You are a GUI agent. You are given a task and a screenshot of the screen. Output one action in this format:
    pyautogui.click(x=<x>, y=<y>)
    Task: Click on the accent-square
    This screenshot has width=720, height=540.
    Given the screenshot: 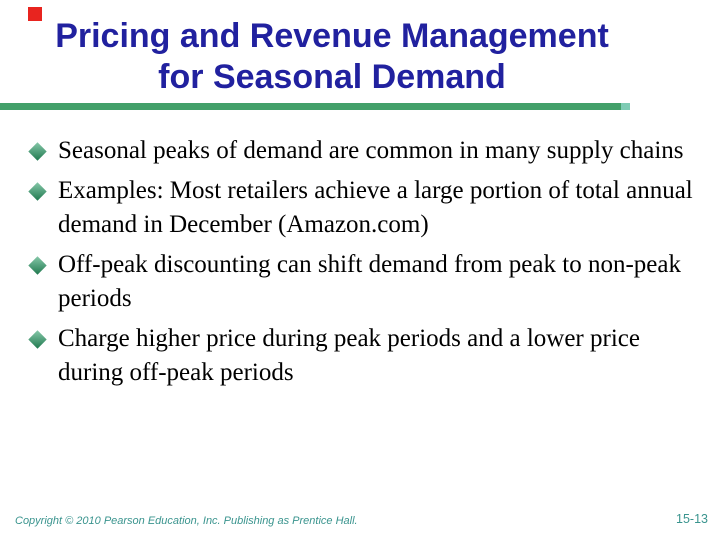 What is the action you would take?
    pyautogui.click(x=35, y=14)
    